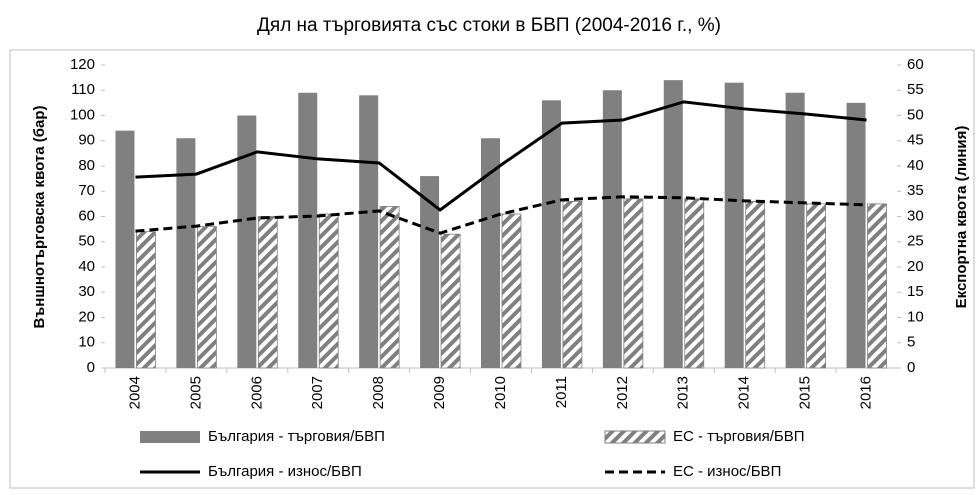 The image size is (978, 494). What do you see at coordinates (915, 165) in the screenshot?
I see `y2-tick-label: 40` at bounding box center [915, 165].